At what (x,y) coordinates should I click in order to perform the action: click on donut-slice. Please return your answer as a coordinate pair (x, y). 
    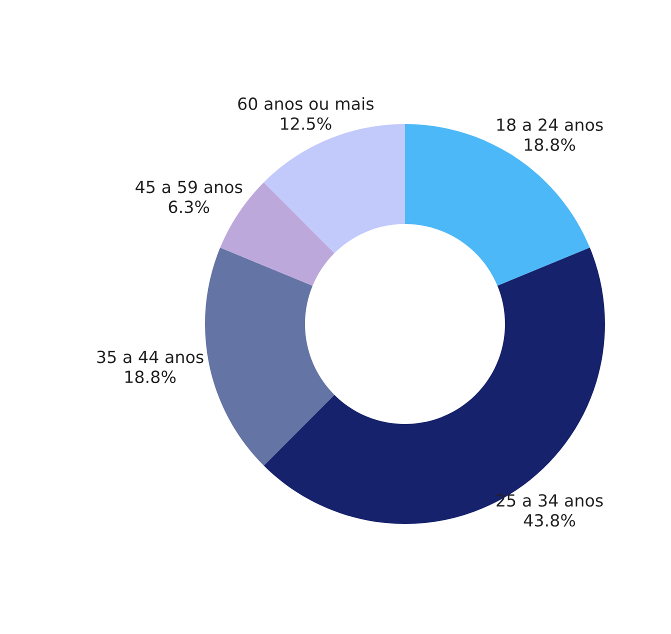
    Looking at the image, I should click on (269, 357).